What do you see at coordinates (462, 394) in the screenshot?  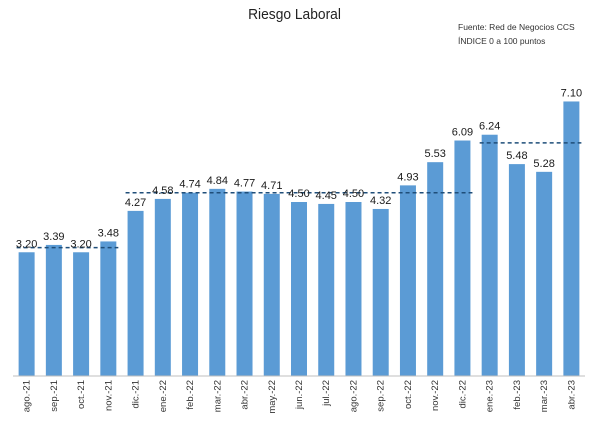 I see `x-tick-label: dic.-22` at bounding box center [462, 394].